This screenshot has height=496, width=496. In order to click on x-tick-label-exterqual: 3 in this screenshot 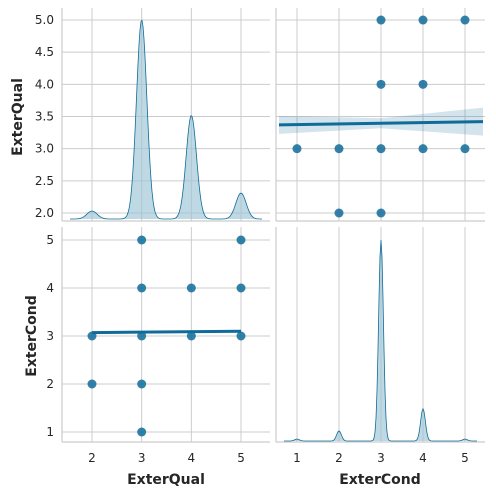, I will do `click(142, 458)`.